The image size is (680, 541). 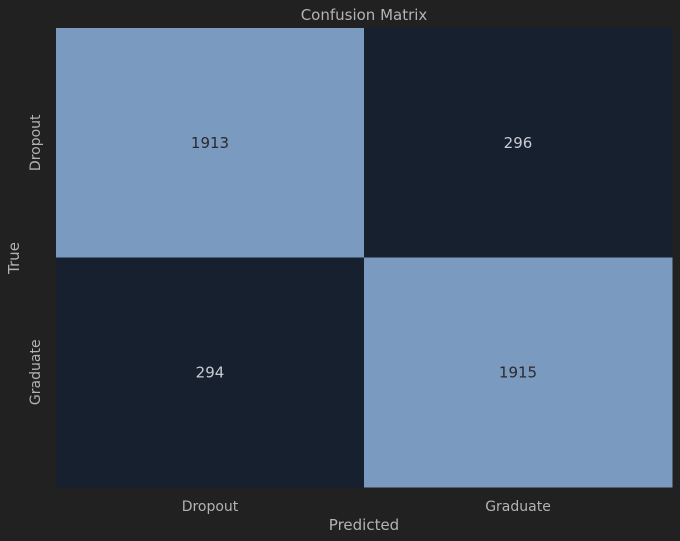 I want to click on cell-value-label: 1915, so click(x=518, y=372).